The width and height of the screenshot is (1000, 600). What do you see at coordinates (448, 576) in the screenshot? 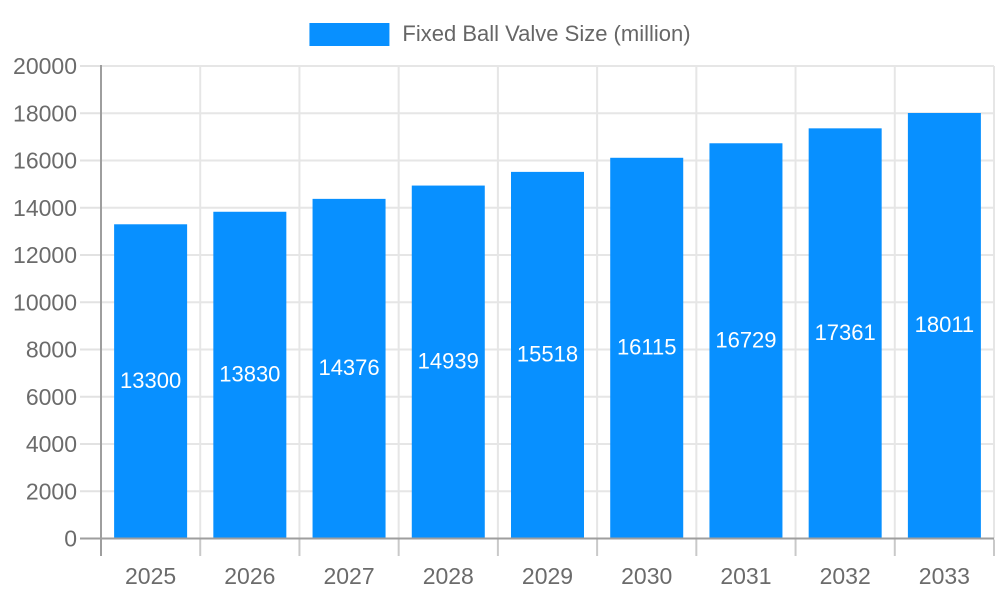
I see `x-tick-label: 2028` at bounding box center [448, 576].